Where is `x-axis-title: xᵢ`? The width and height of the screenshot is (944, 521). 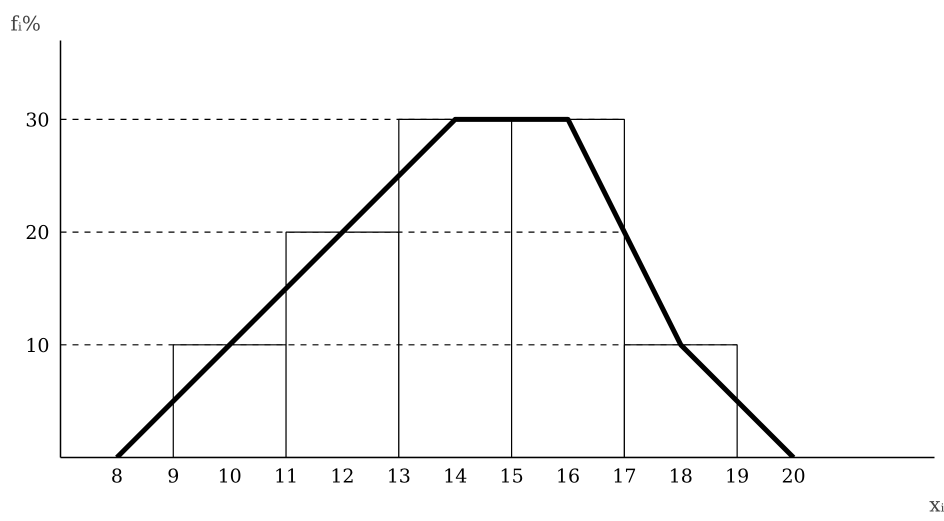
x-axis-title: xᵢ is located at coordinates (936, 504).